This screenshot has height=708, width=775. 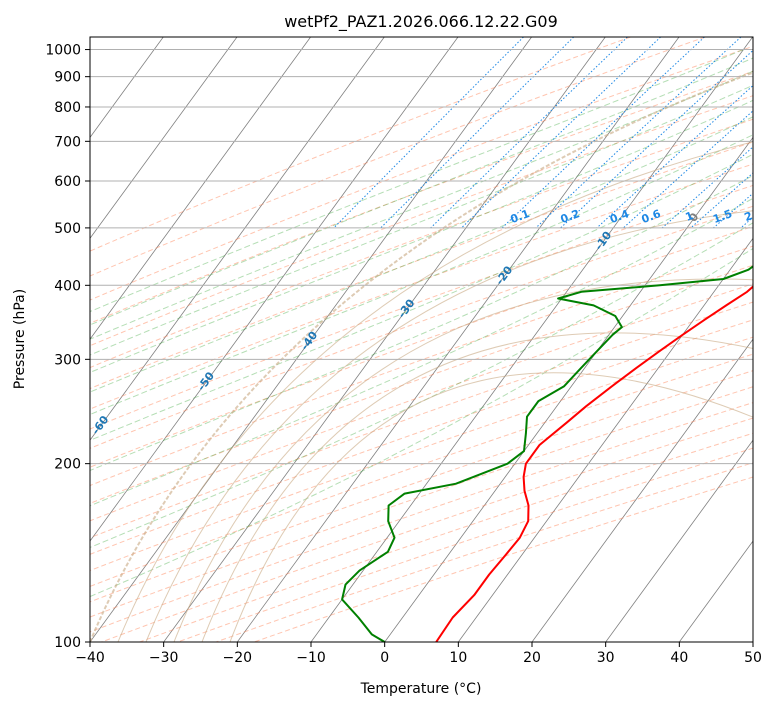 I want to click on chart-title: wetPf2_PAZ1.2026.066.12.22.G09, so click(x=421, y=22).